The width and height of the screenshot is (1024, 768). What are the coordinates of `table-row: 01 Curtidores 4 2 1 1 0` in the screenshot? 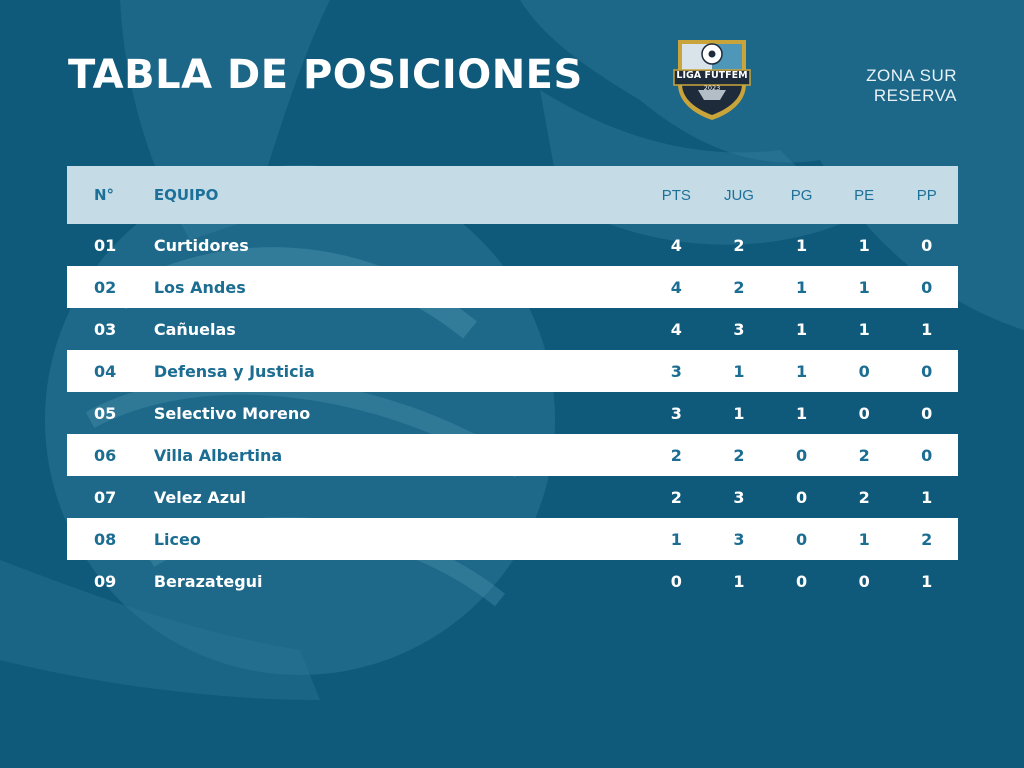 It's located at (512, 245).